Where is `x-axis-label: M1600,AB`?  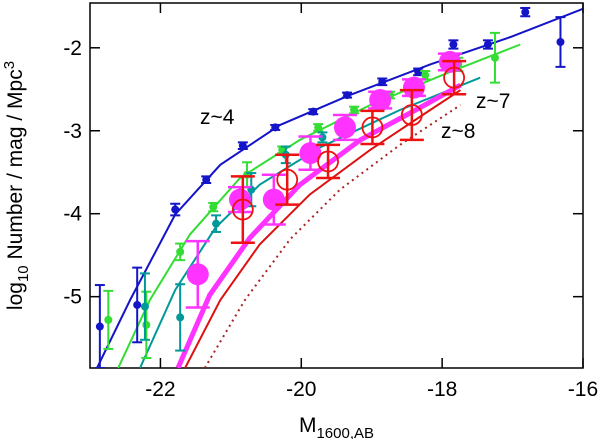
x-axis-label: M1600,AB is located at coordinates (336, 426).